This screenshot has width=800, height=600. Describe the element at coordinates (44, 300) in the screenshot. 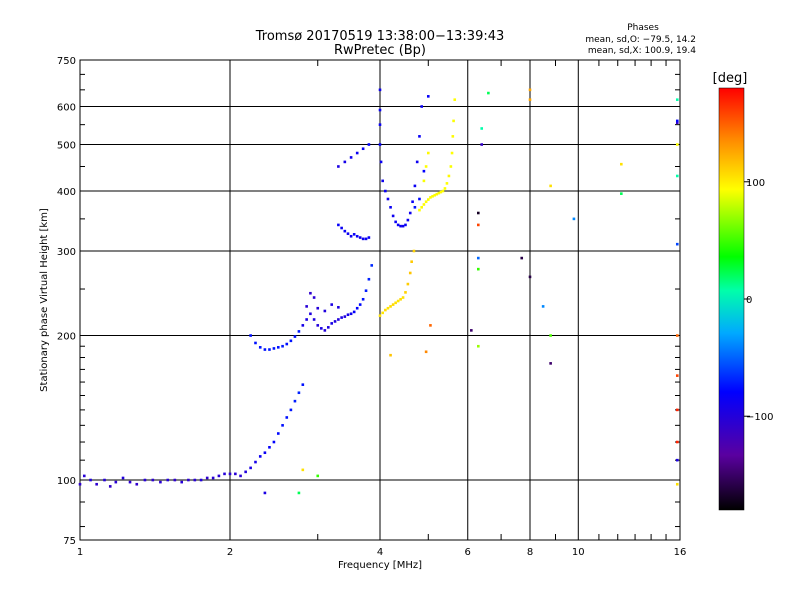

I see `y-axis-label: Stationary phase Virtual Height [km]` at that location.